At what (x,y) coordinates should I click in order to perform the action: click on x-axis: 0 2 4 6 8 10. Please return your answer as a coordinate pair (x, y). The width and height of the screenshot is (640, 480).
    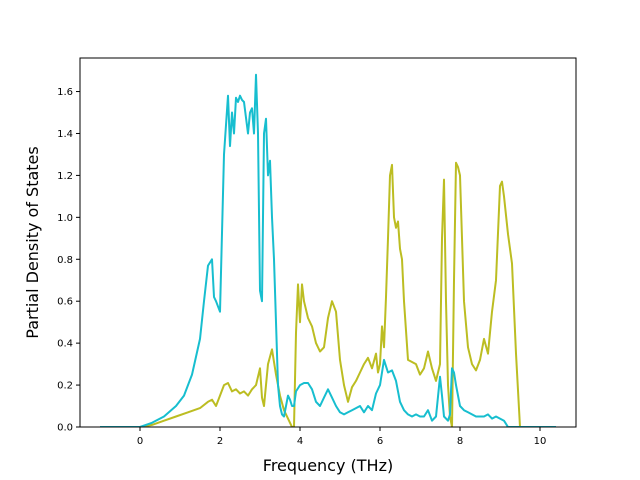
    Looking at the image, I should click on (342, 437).